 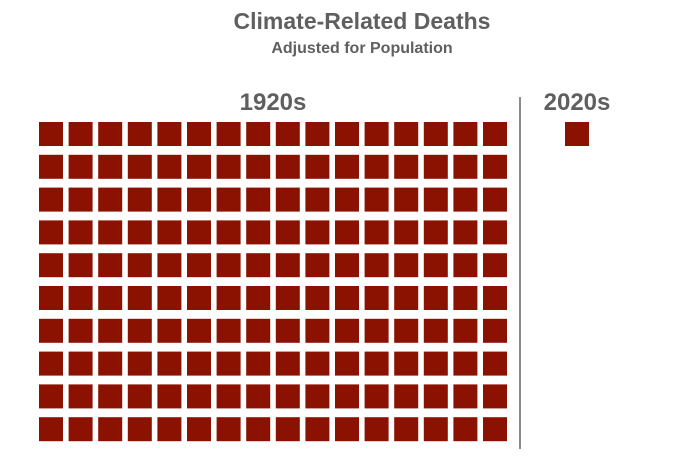 What do you see at coordinates (362, 21) in the screenshot?
I see `chart-title: Climate-Related Deaths` at bounding box center [362, 21].